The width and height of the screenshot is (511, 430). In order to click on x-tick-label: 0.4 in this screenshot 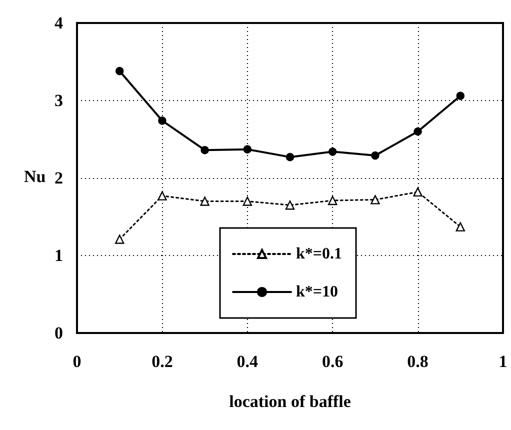, I will do `click(247, 361)`.